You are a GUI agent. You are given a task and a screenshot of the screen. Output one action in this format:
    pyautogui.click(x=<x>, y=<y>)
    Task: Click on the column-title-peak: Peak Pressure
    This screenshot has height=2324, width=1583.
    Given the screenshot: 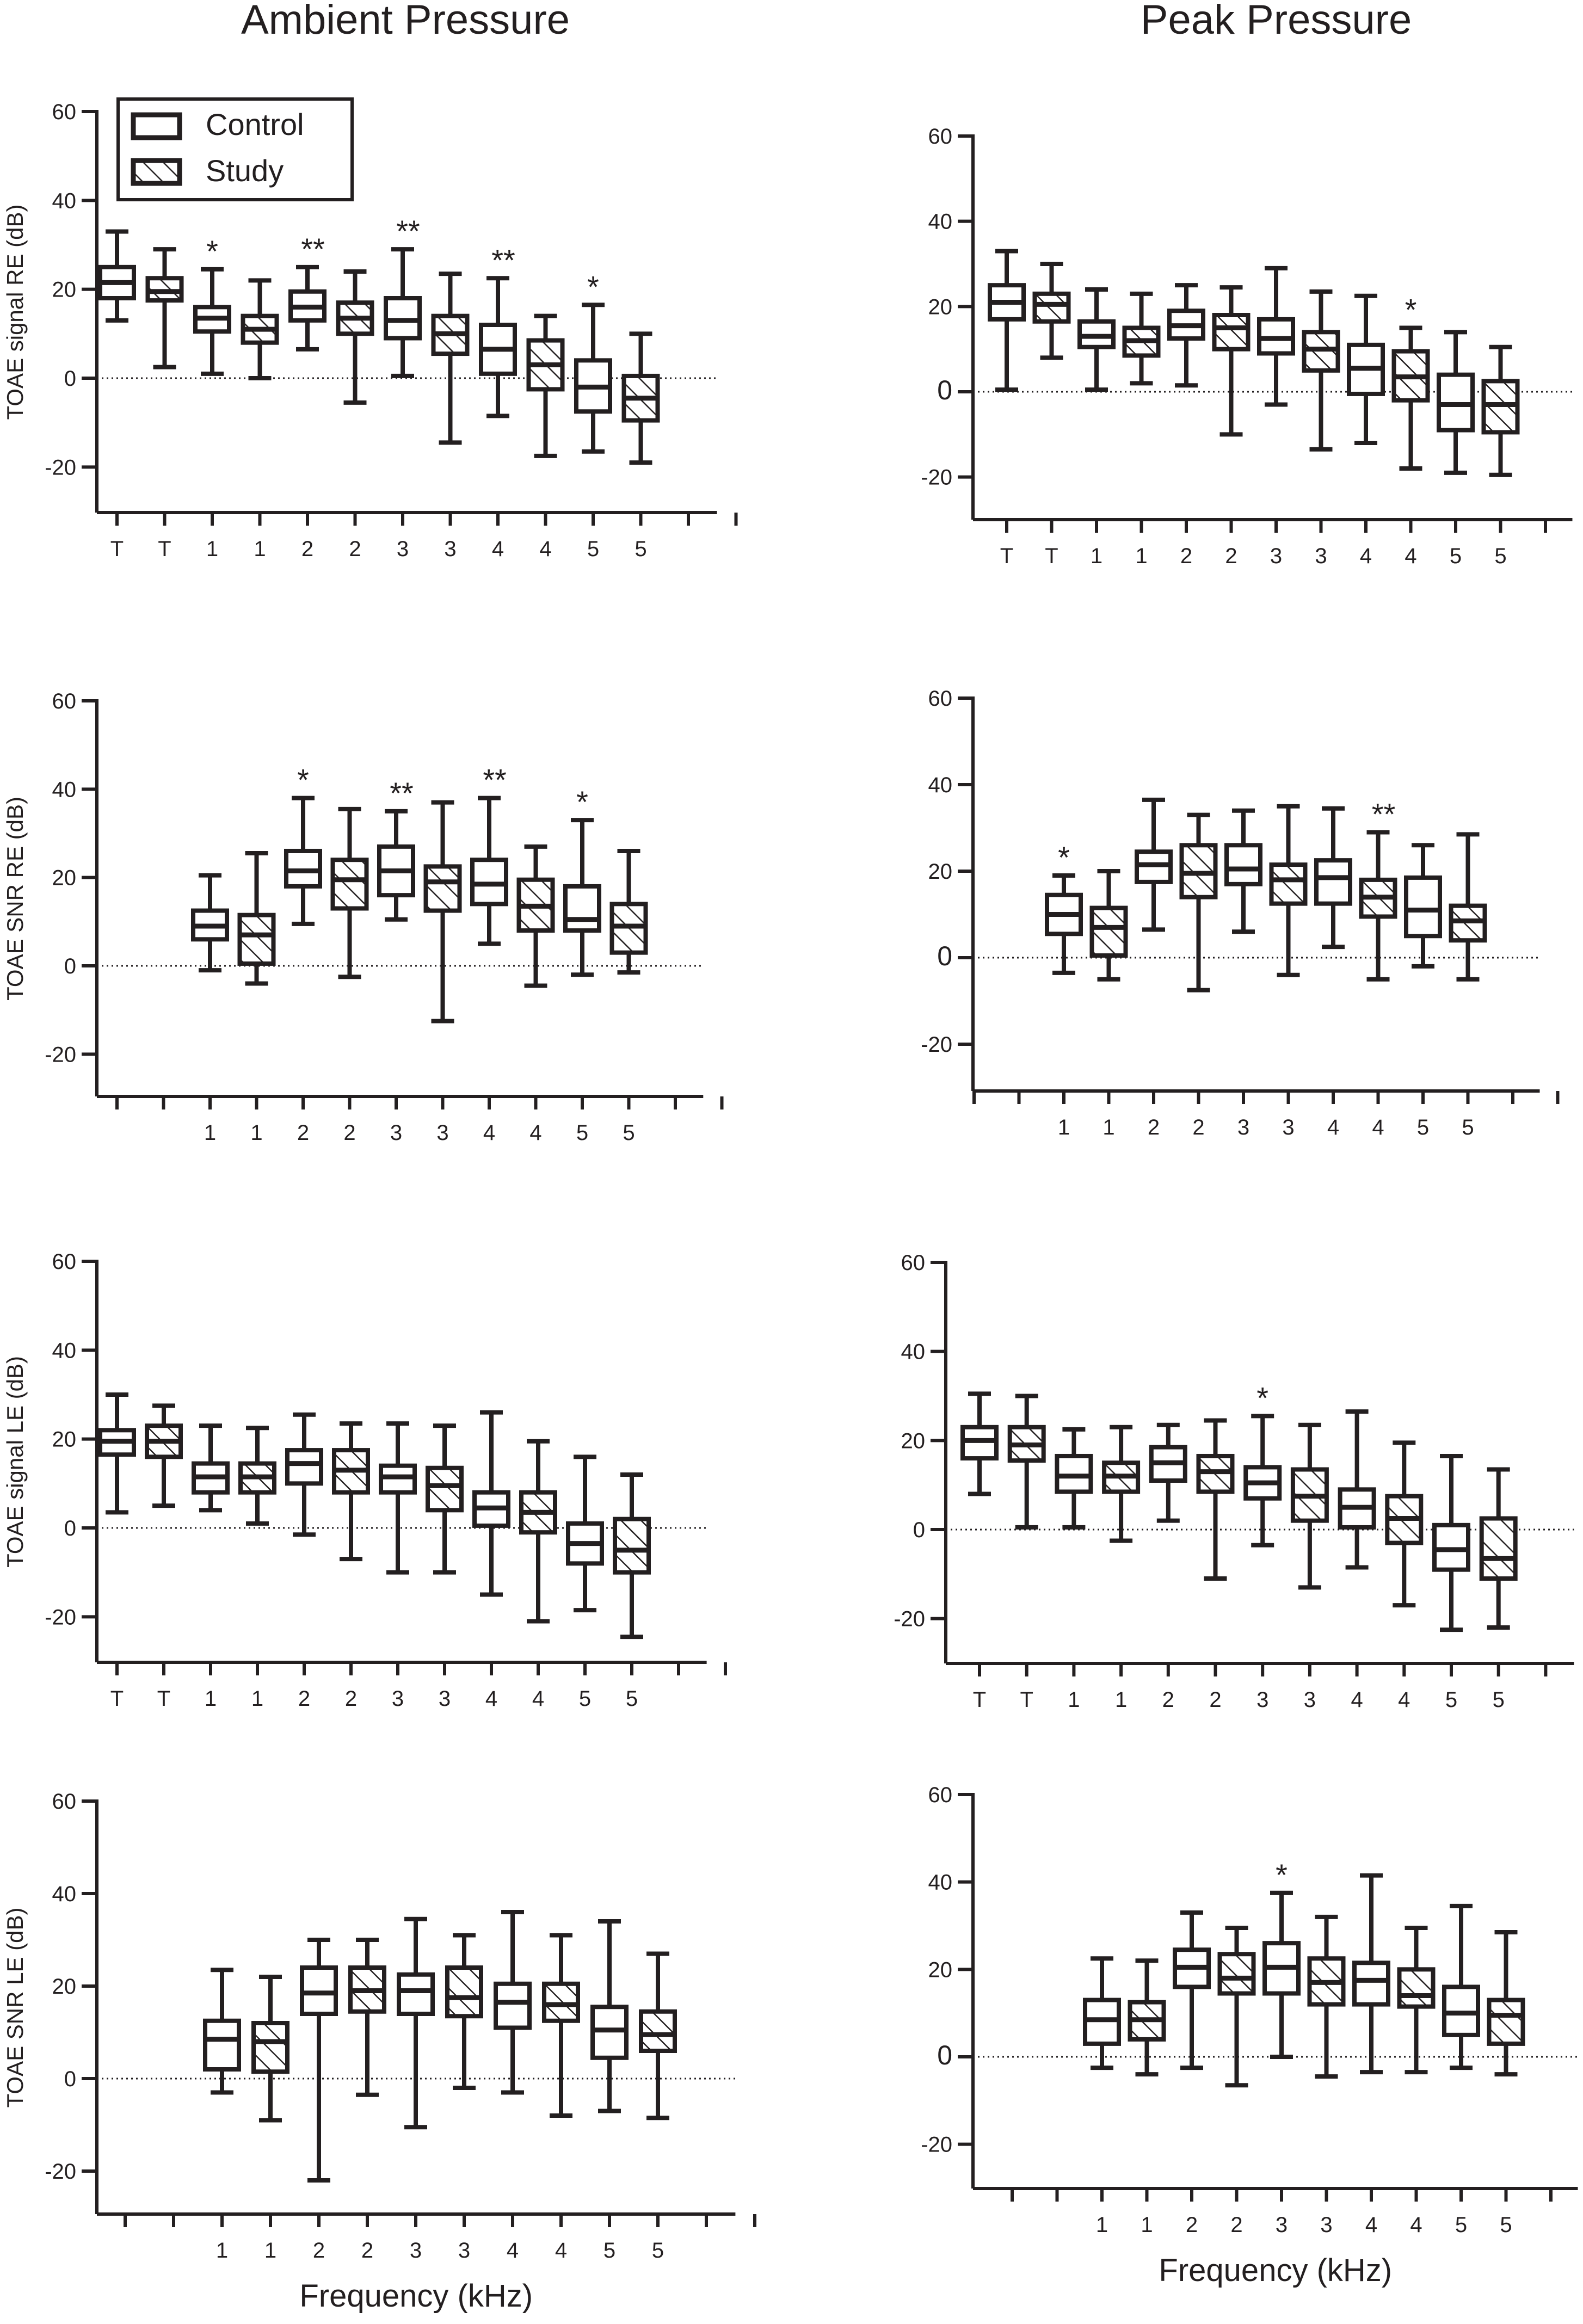 What is the action you would take?
    pyautogui.click(x=1276, y=22)
    